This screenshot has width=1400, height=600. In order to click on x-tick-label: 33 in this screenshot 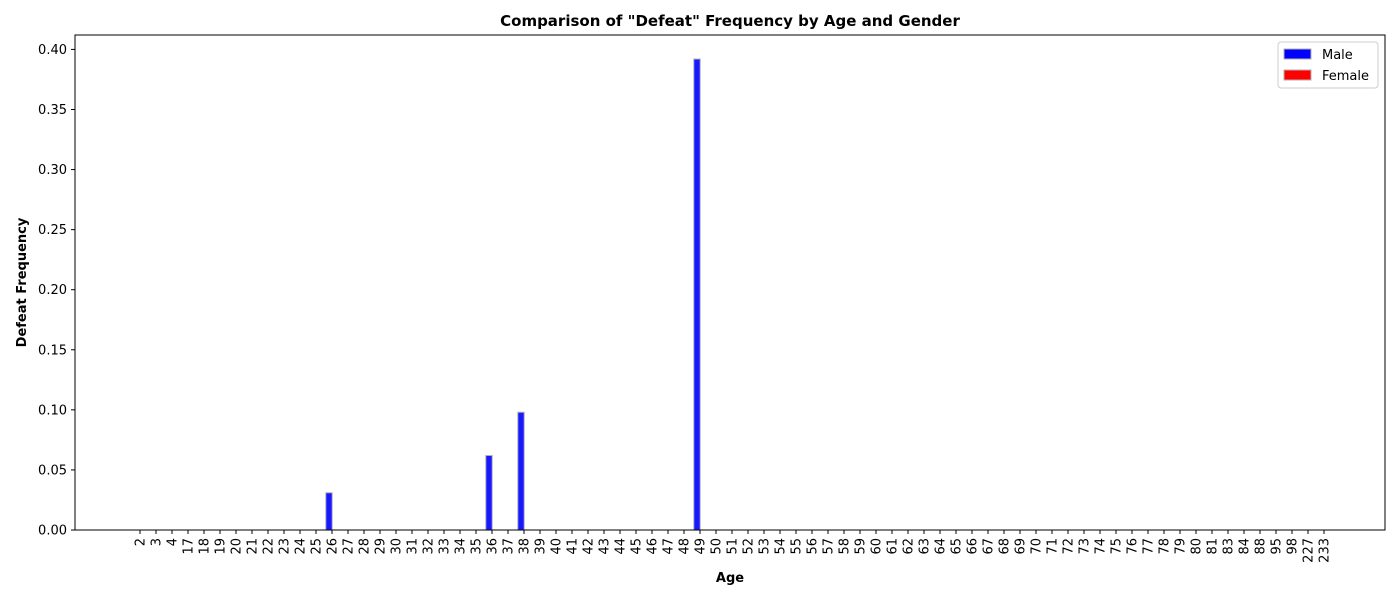, I will do `click(445, 546)`.